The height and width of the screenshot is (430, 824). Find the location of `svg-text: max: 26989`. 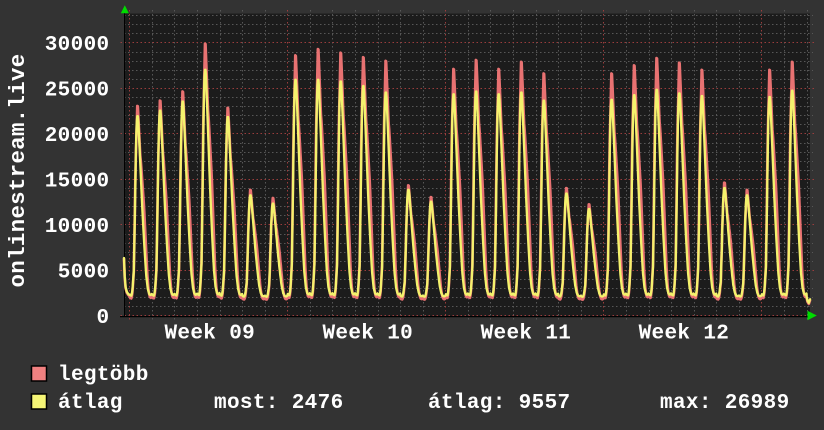

svg-text: max: 26989 is located at coordinates (725, 403).